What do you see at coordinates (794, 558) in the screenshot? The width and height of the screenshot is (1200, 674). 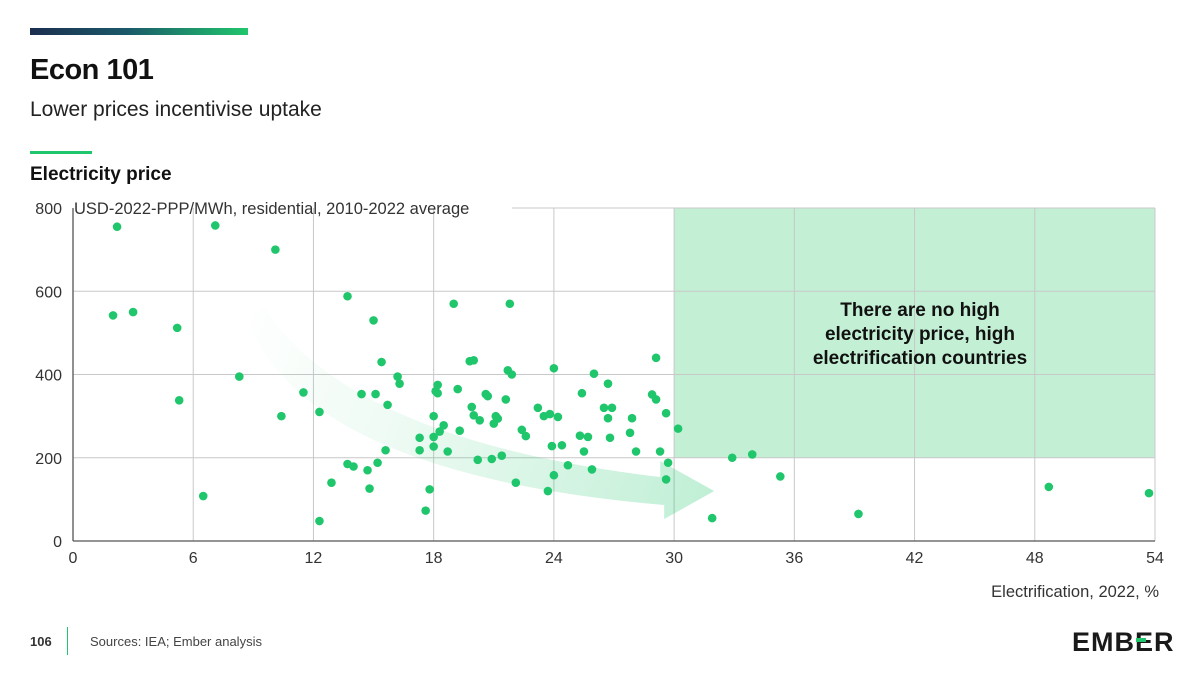 I see `x-tick-label: 36` at bounding box center [794, 558].